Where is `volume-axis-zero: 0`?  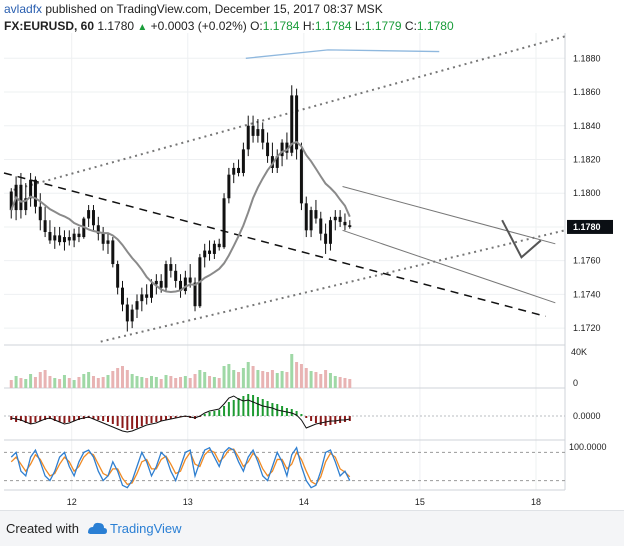
volume-axis-zero: 0 is located at coordinates (575, 383).